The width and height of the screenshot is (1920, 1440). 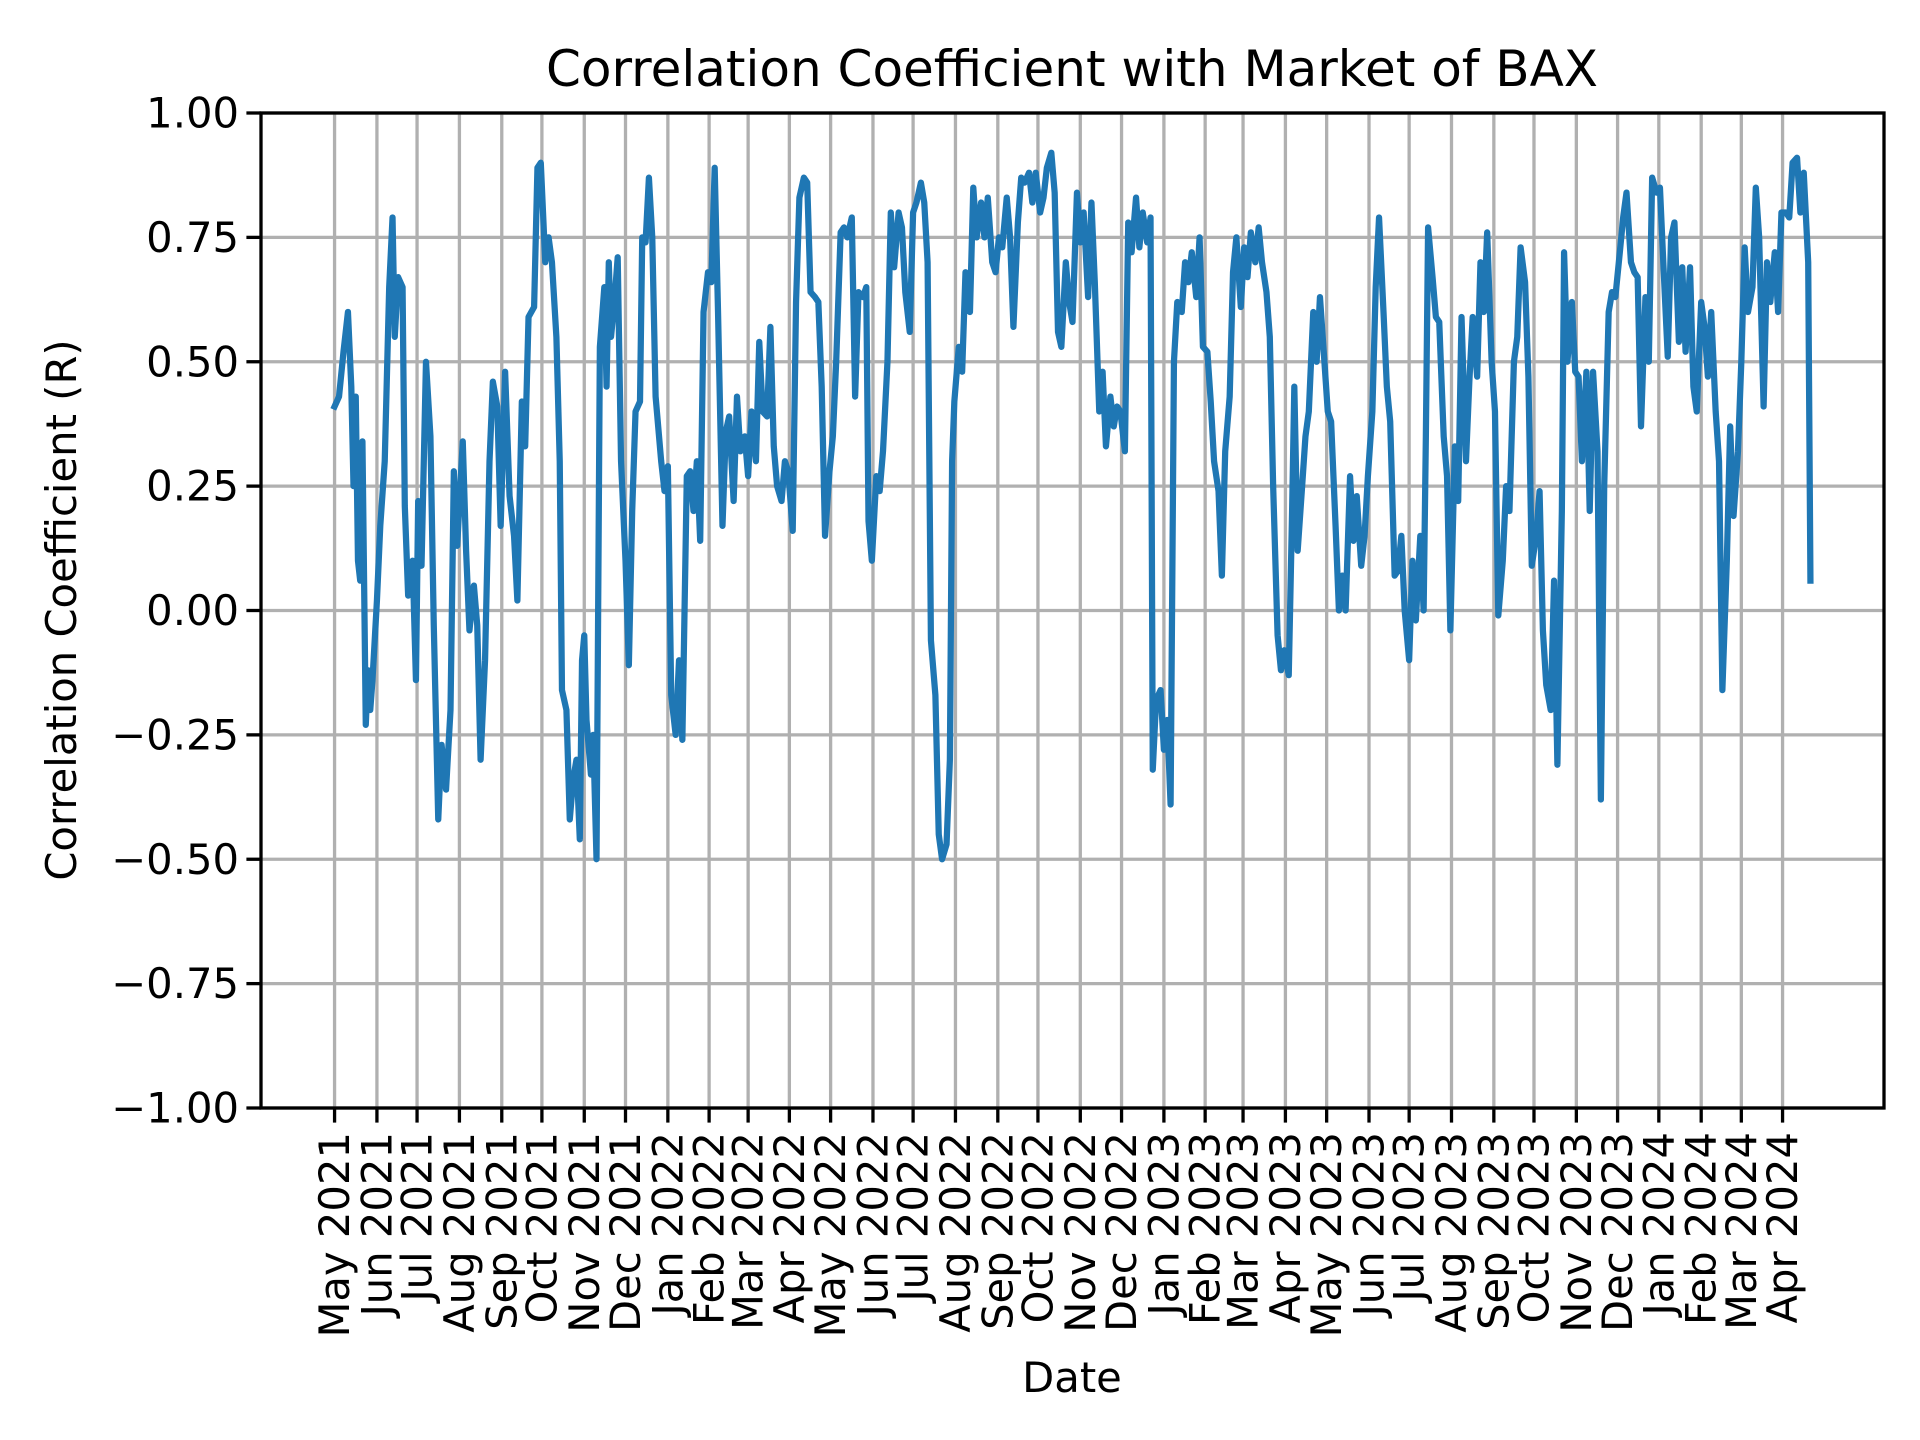 I want to click on x-tick-label: Aug 2022, so click(x=955, y=1232).